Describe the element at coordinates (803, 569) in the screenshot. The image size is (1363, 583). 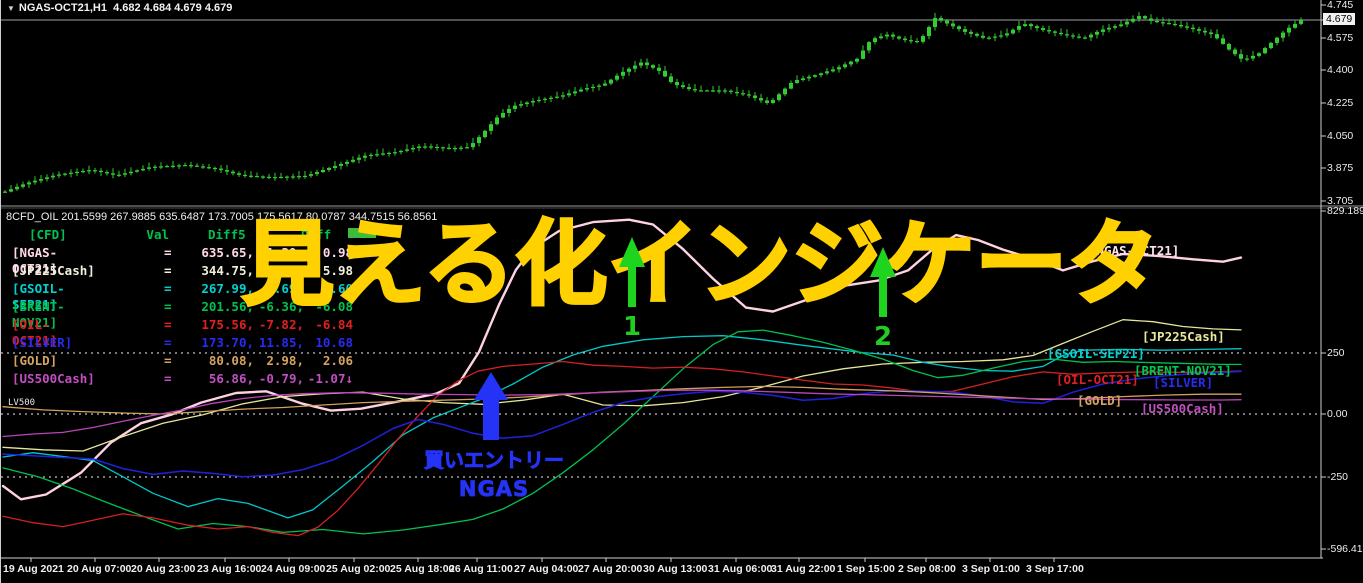
I see `time-tick-label: 31 Aug 22:00` at that location.